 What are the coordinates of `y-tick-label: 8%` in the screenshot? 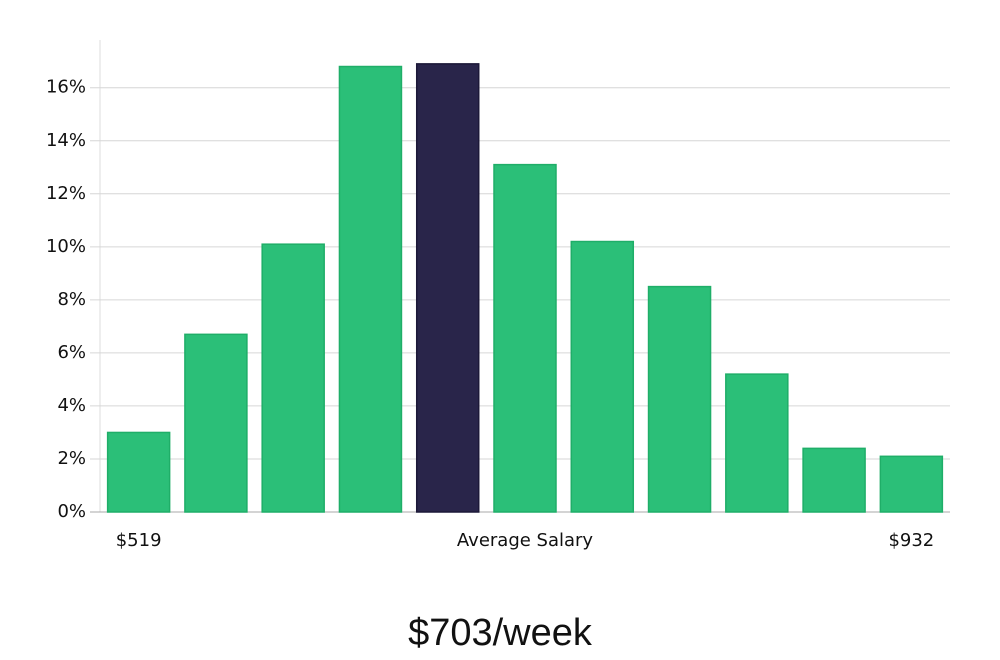 It's located at (71, 299).